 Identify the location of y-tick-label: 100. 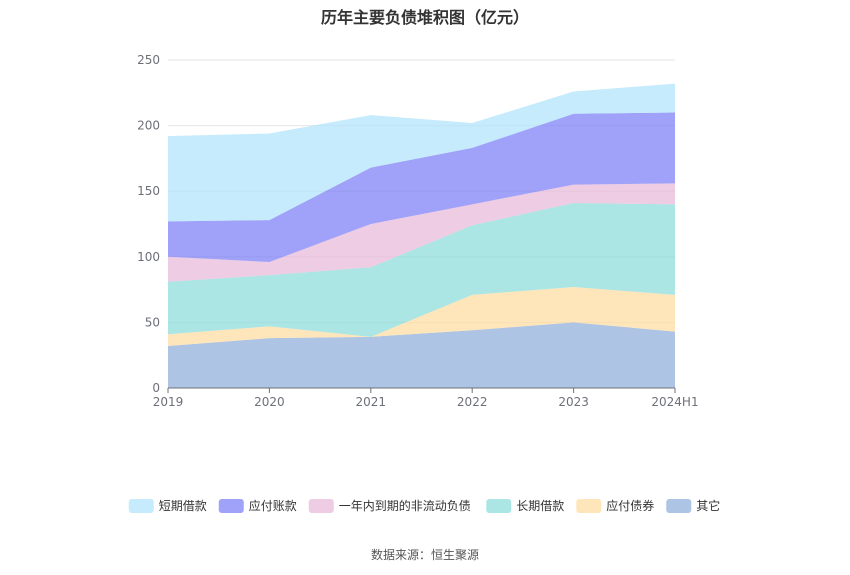
(148, 257).